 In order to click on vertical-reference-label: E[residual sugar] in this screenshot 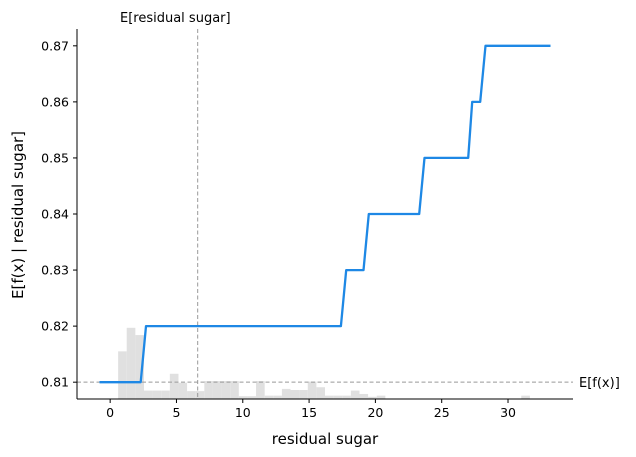, I will do `click(175, 18)`.